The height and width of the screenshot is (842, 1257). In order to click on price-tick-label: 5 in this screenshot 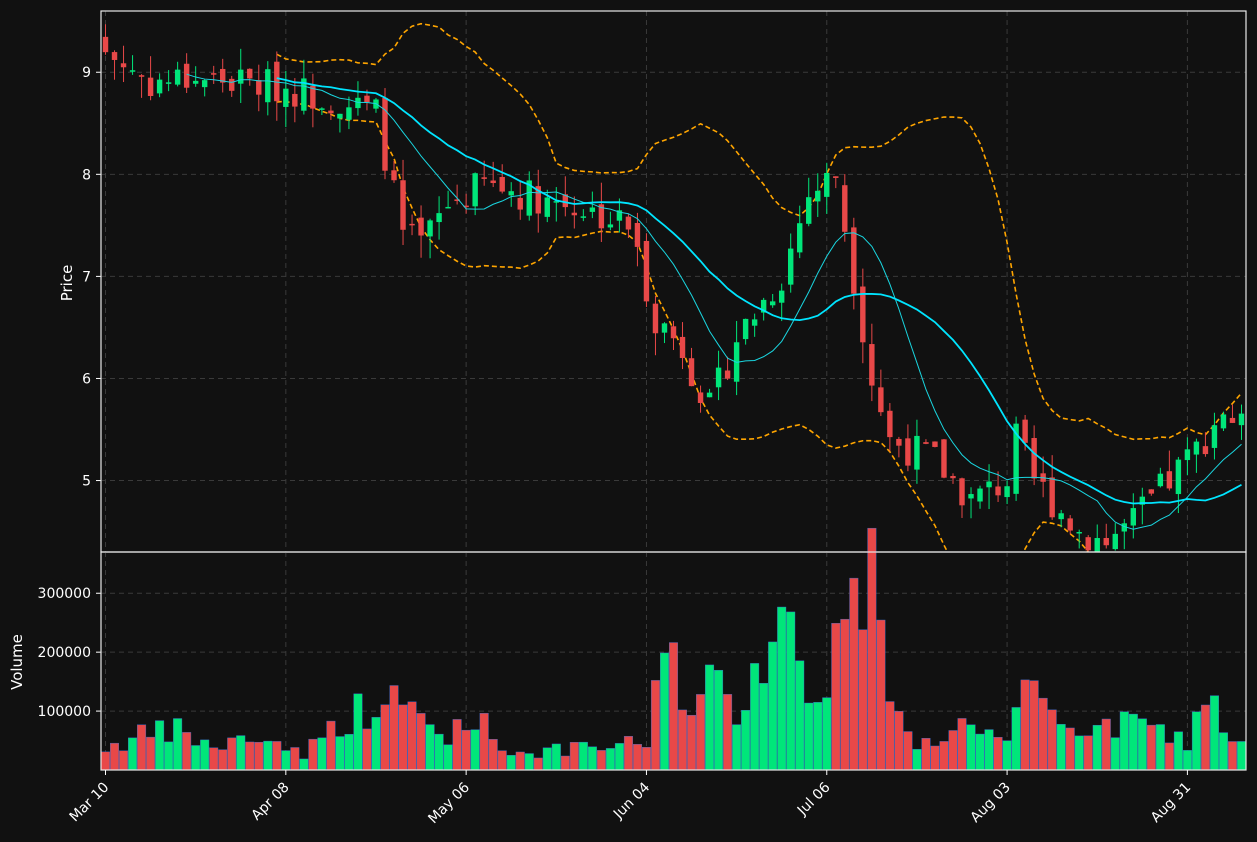, I will do `click(86, 482)`.